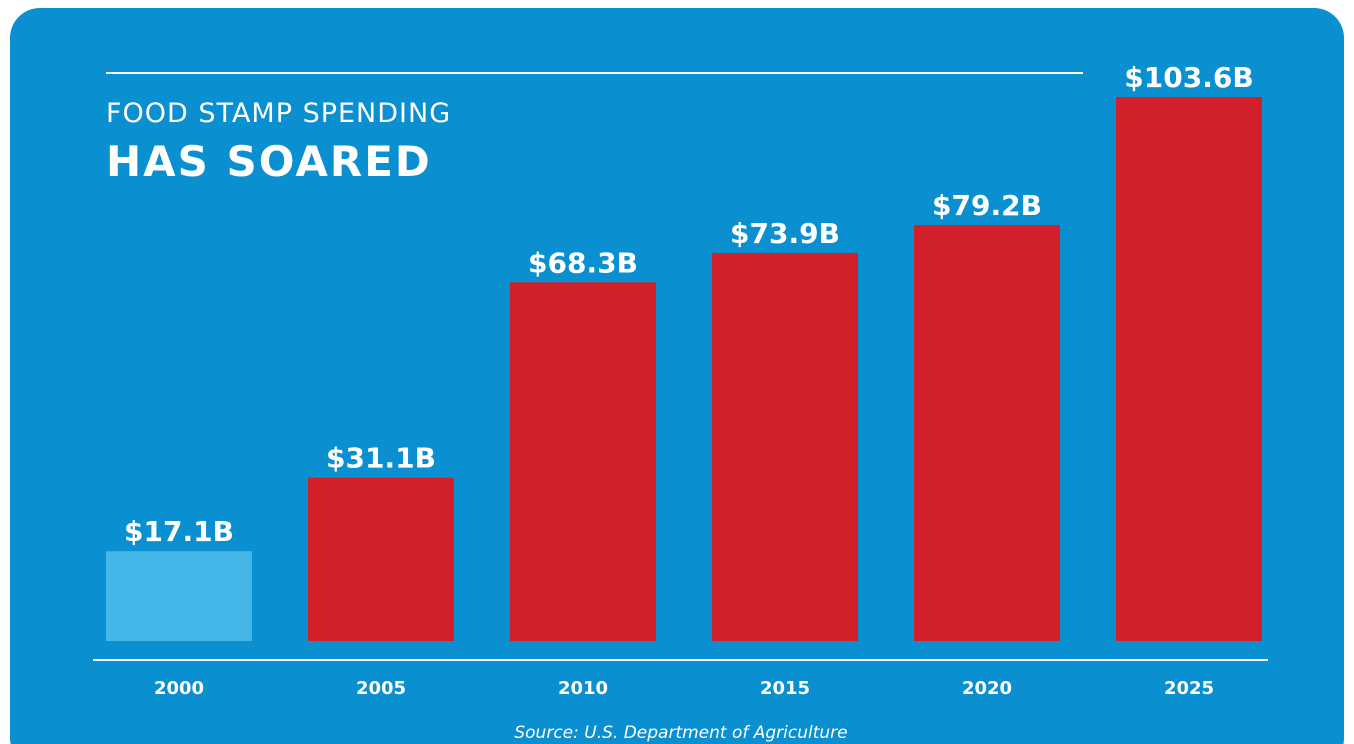  I want to click on value-label: $103.6B, so click(1188, 77).